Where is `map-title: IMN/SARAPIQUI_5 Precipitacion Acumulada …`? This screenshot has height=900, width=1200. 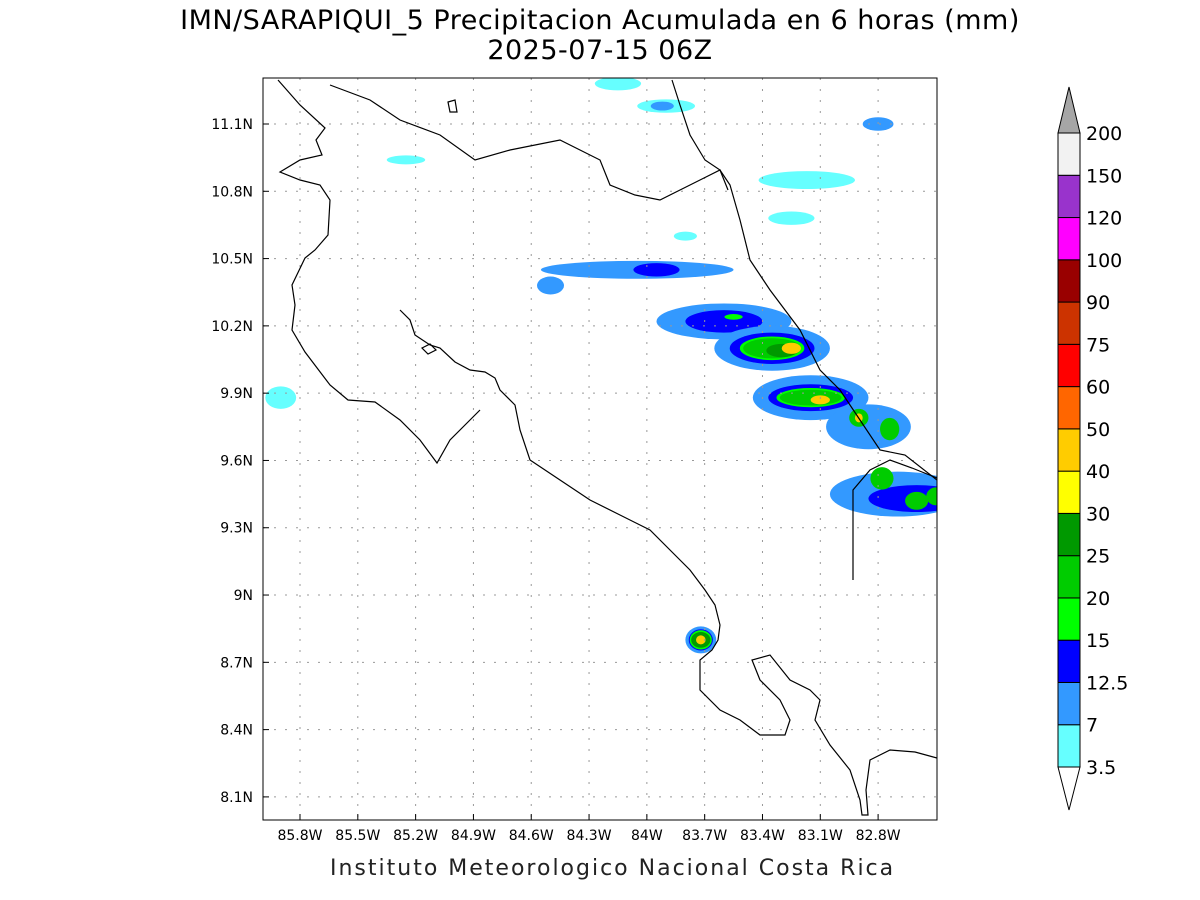 map-title: IMN/SARAPIQUI_5 Precipitacion Acumulada … is located at coordinates (600, 20).